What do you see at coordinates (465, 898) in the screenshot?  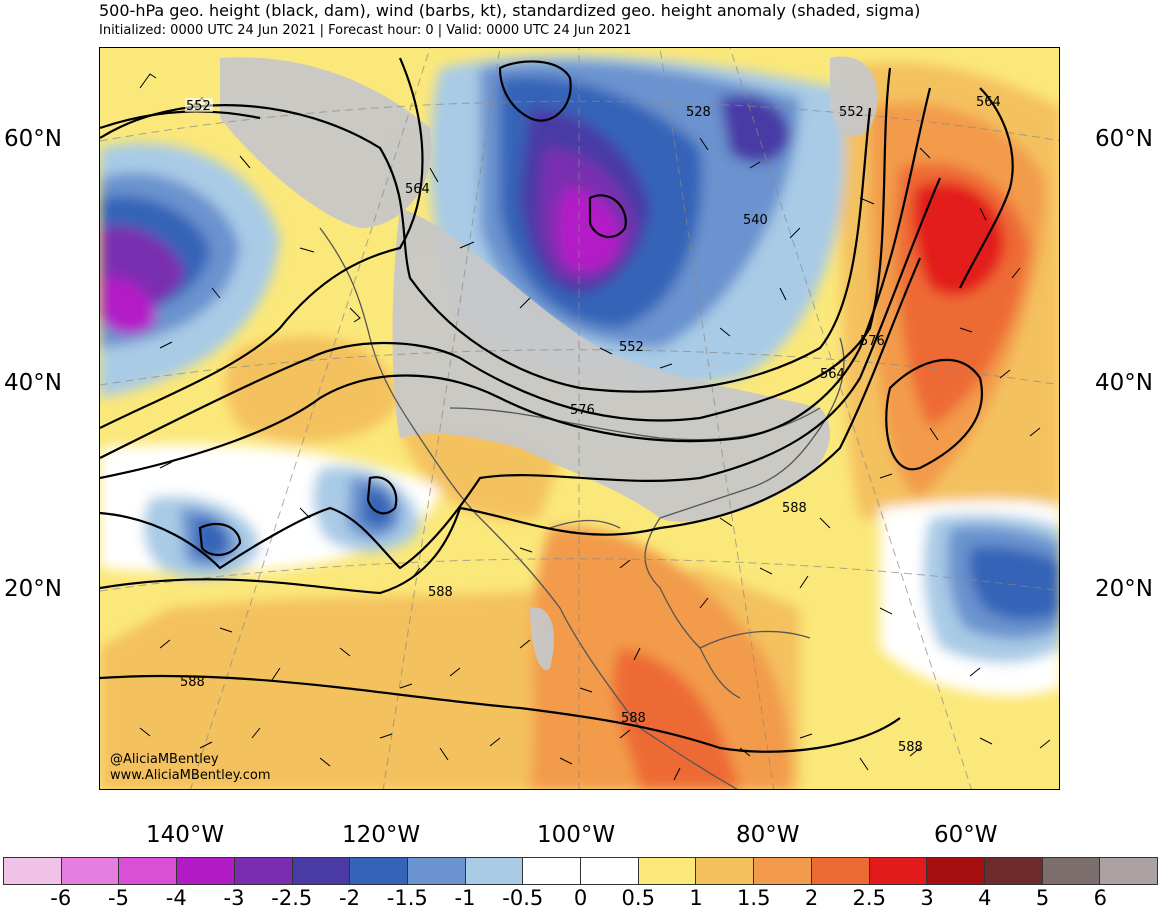 I see `colorbar-tick-label: -1` at bounding box center [465, 898].